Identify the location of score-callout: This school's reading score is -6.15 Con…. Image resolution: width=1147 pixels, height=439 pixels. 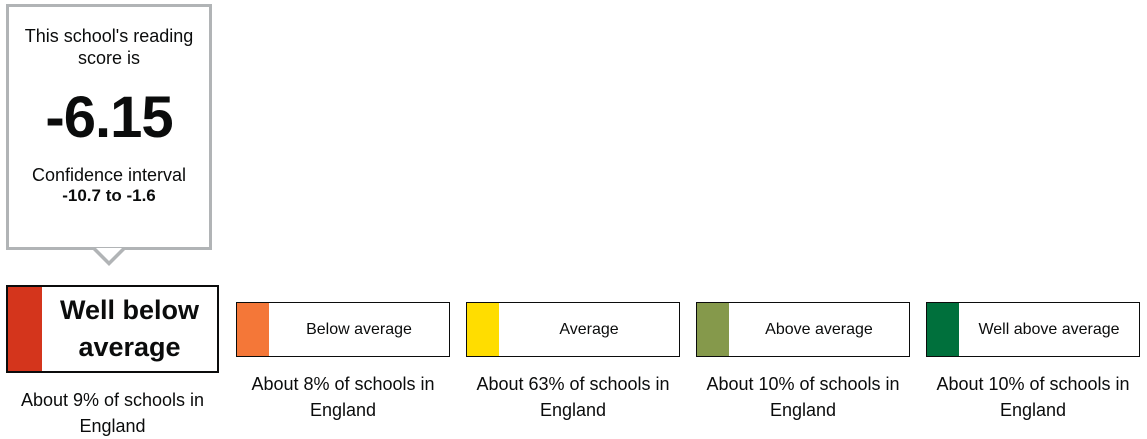
(109, 135).